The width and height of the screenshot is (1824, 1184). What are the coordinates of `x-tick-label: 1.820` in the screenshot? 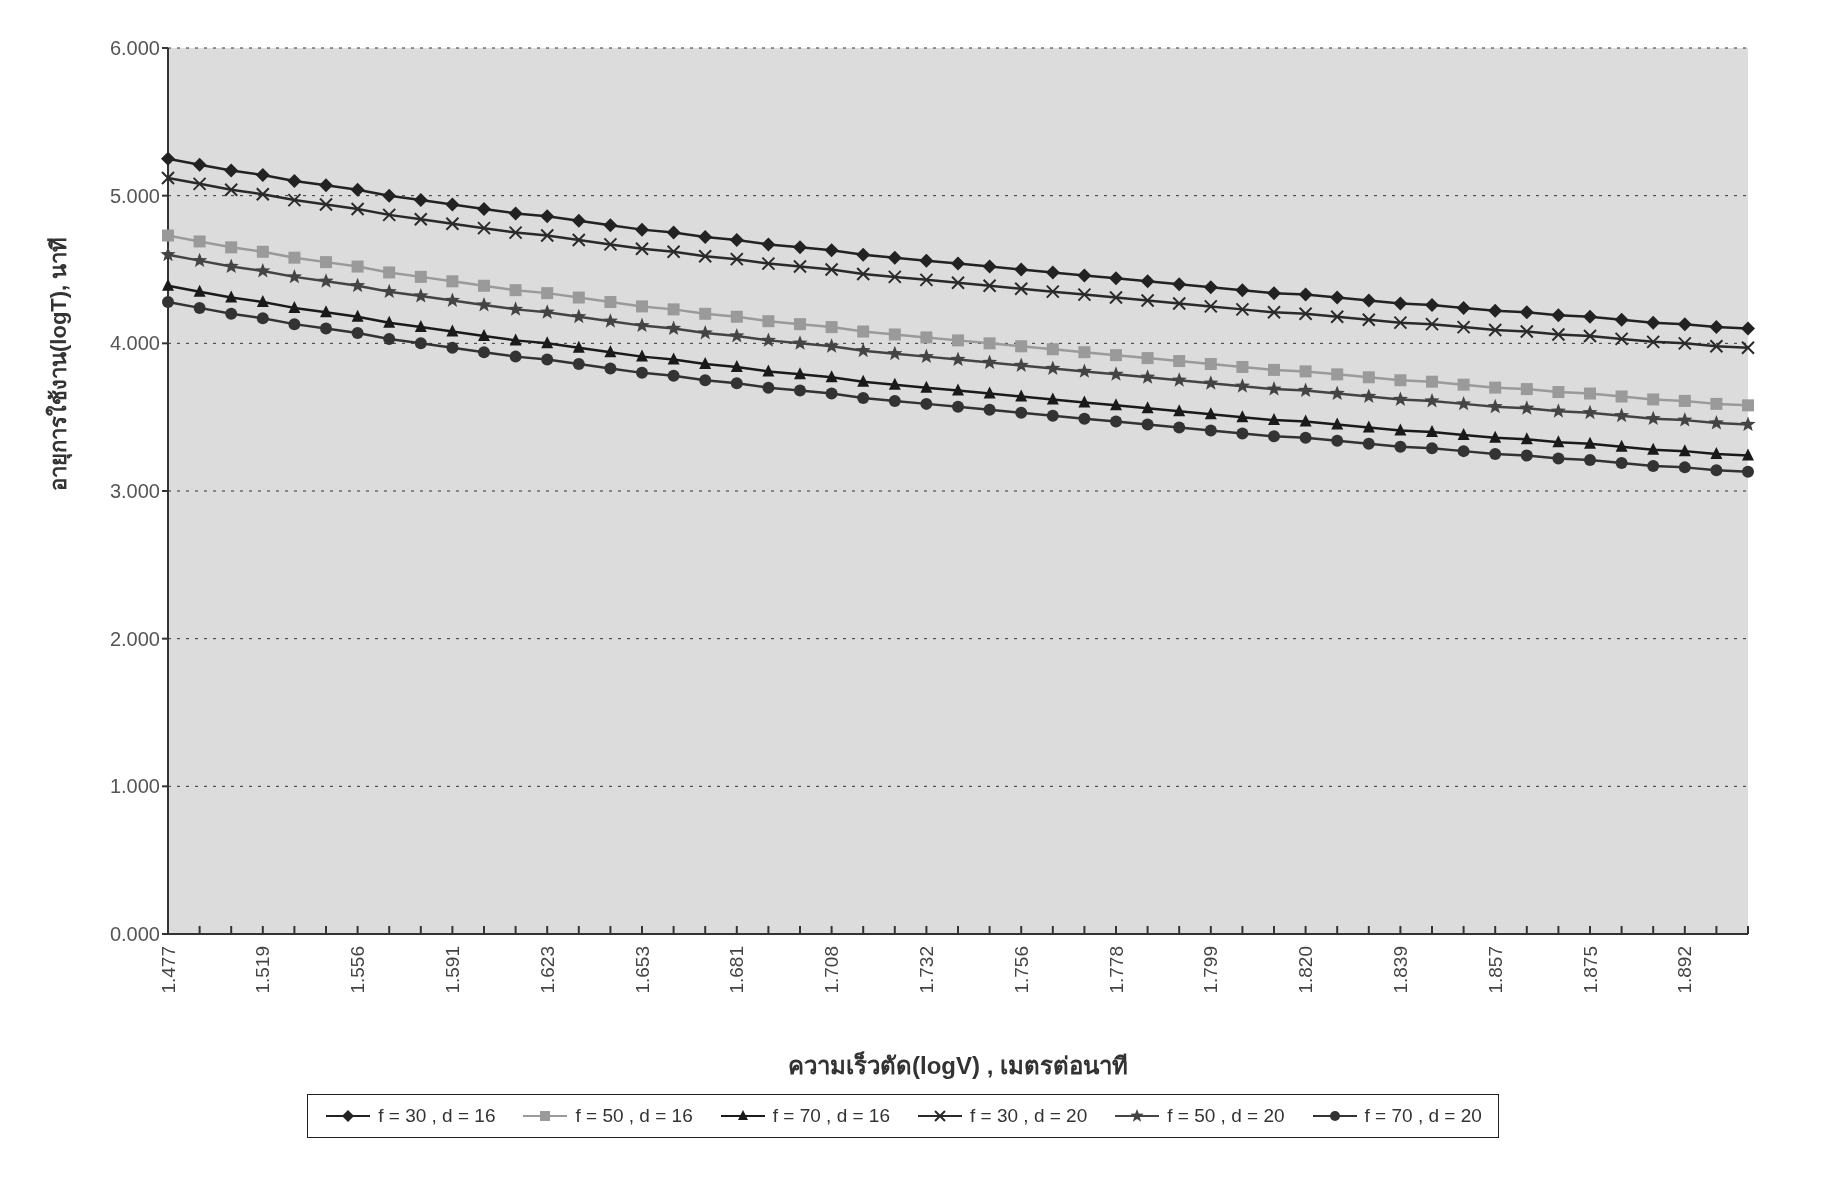 It's located at (1306, 970).